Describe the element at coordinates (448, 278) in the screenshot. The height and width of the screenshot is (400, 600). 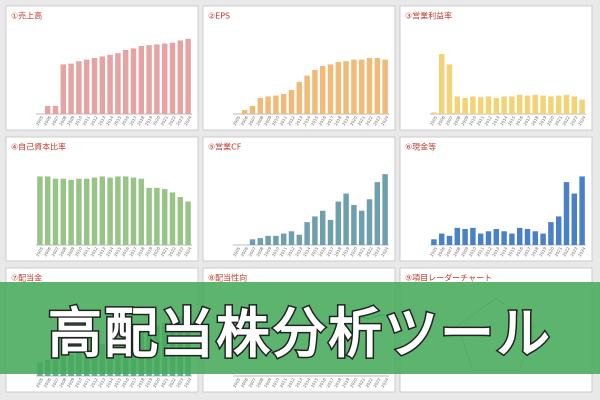
I see `panel-title: ⑨項目レーダーチャート` at that location.